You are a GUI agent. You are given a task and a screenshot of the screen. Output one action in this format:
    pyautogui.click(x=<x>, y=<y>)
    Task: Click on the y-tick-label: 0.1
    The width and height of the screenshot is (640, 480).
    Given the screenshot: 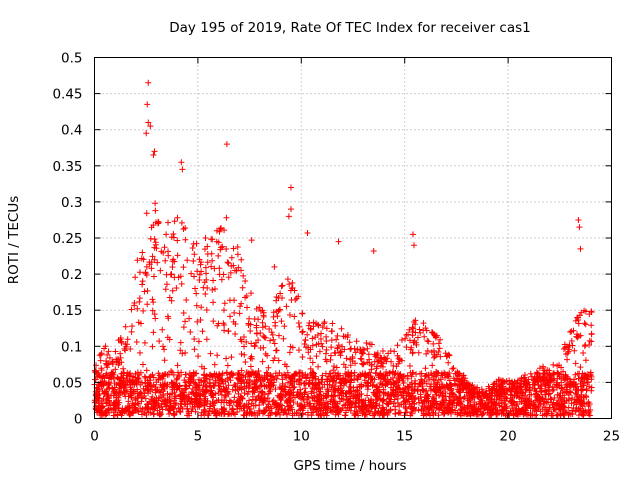 What is the action you would take?
    pyautogui.click(x=71, y=347)
    